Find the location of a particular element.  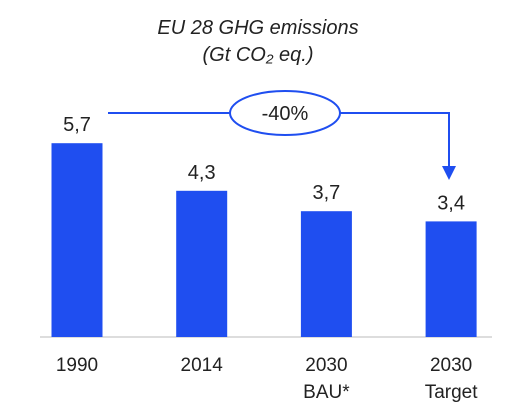

annotation-ellipse is located at coordinates (285, 113).